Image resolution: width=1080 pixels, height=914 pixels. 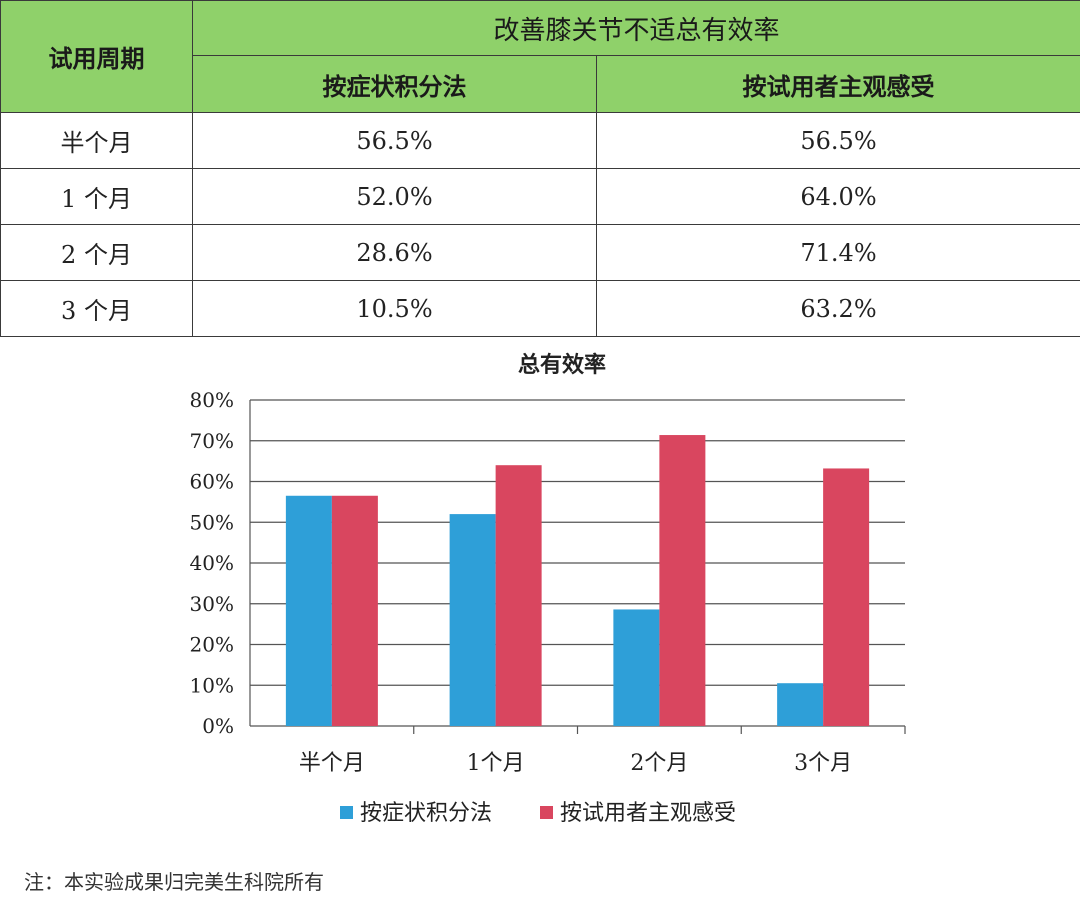 What do you see at coordinates (837, 84) in the screenshot?
I see `header-subjective: 按试用者主观感受` at bounding box center [837, 84].